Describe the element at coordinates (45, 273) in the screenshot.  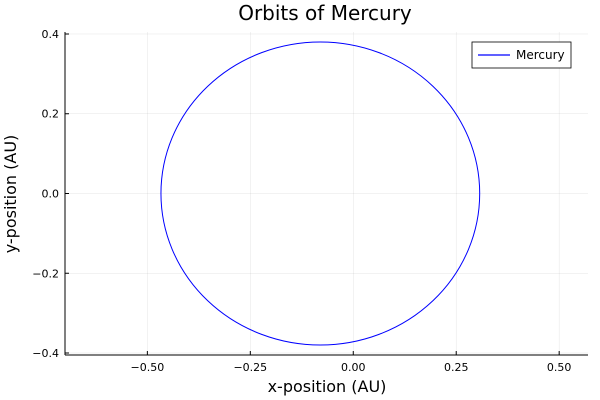
I see `y-tick-label: −0.2` at that location.